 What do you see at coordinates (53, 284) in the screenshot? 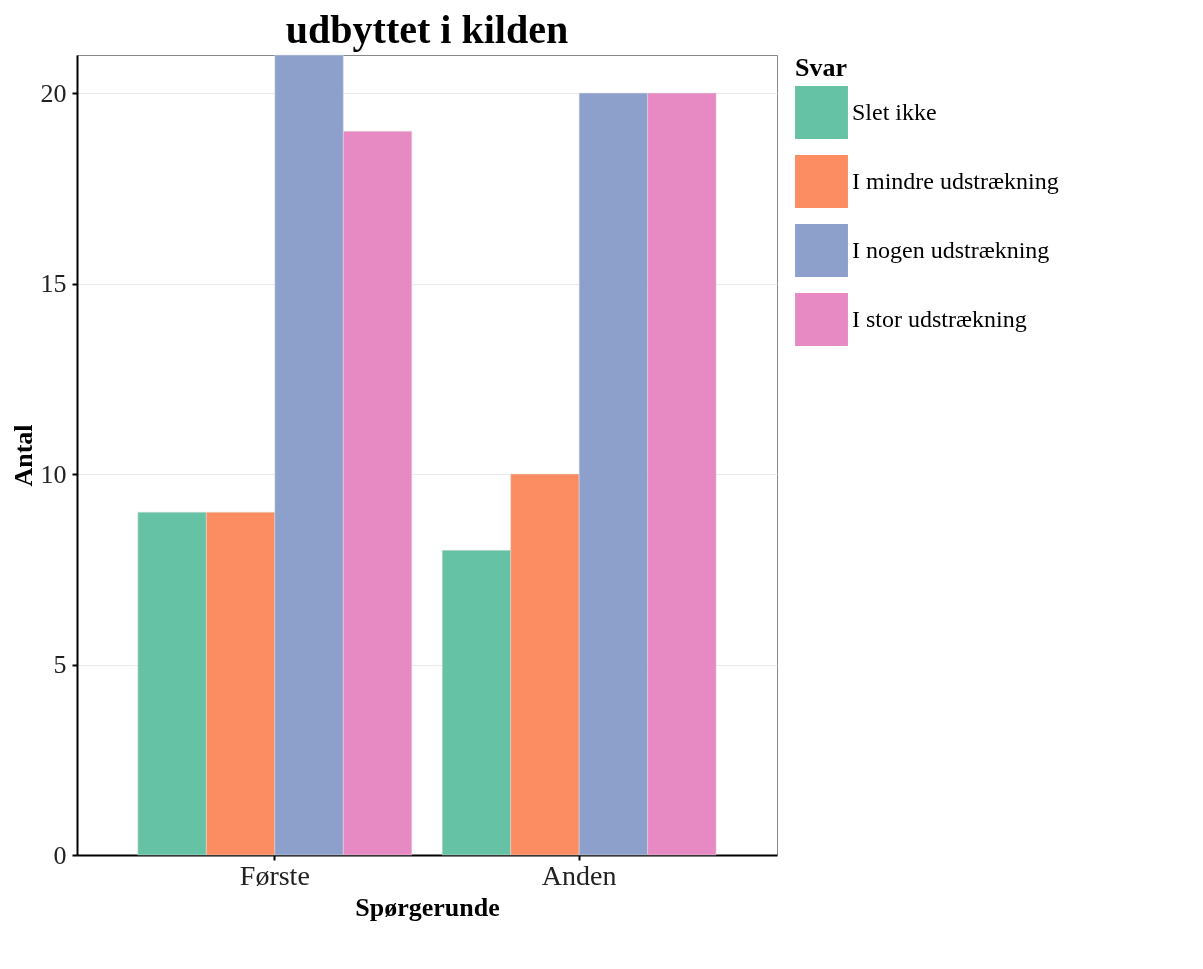
I see `y-tick-label: 15` at bounding box center [53, 284].